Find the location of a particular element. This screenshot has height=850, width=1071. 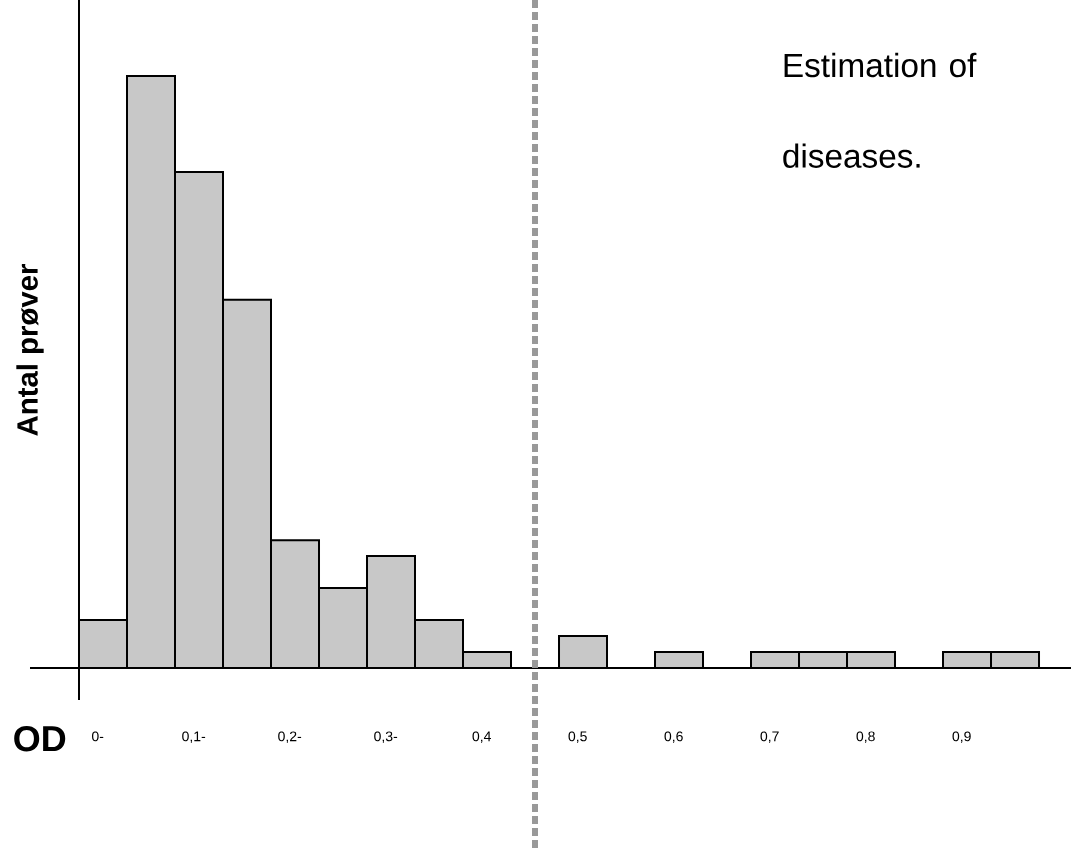

x-tick-label: 0,2- is located at coordinates (290, 737).